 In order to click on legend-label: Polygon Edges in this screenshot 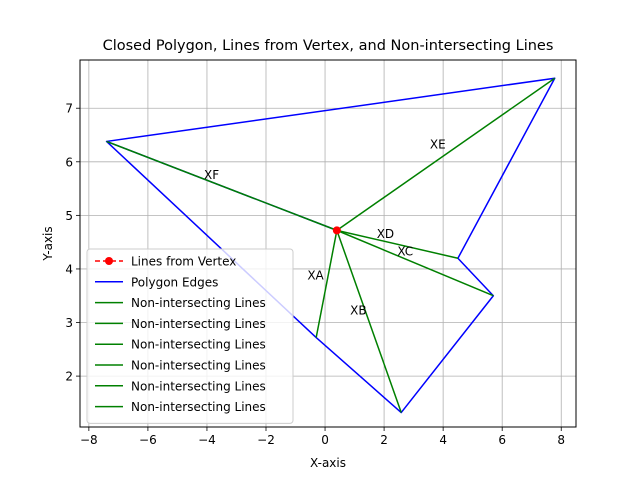, I will do `click(174, 282)`.